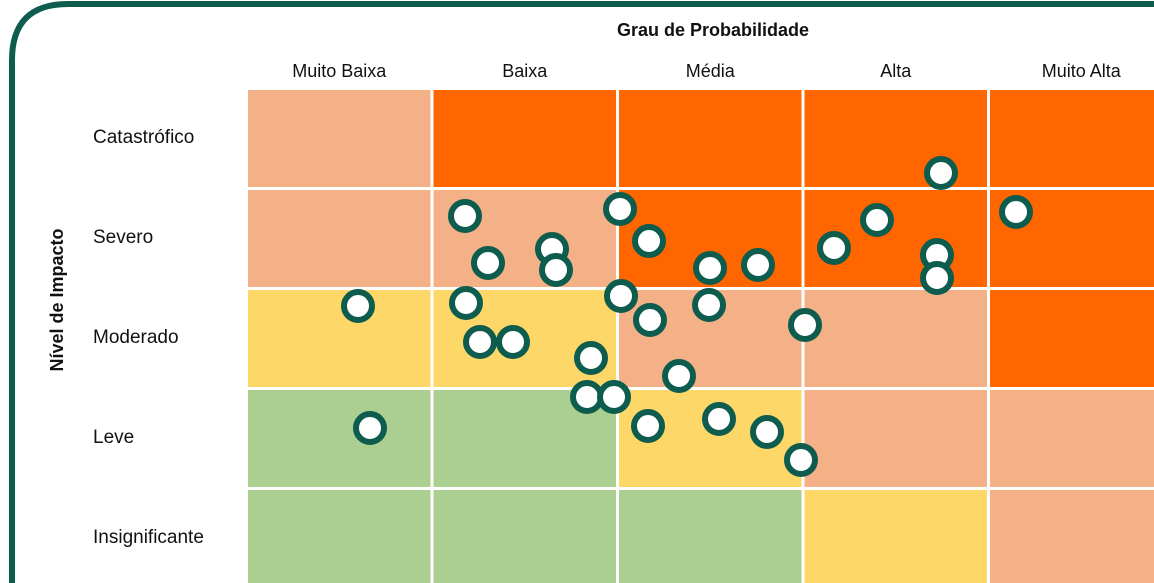 This screenshot has width=1154, height=583. What do you see at coordinates (113, 437) in the screenshot?
I see `row-label: Leve` at bounding box center [113, 437].